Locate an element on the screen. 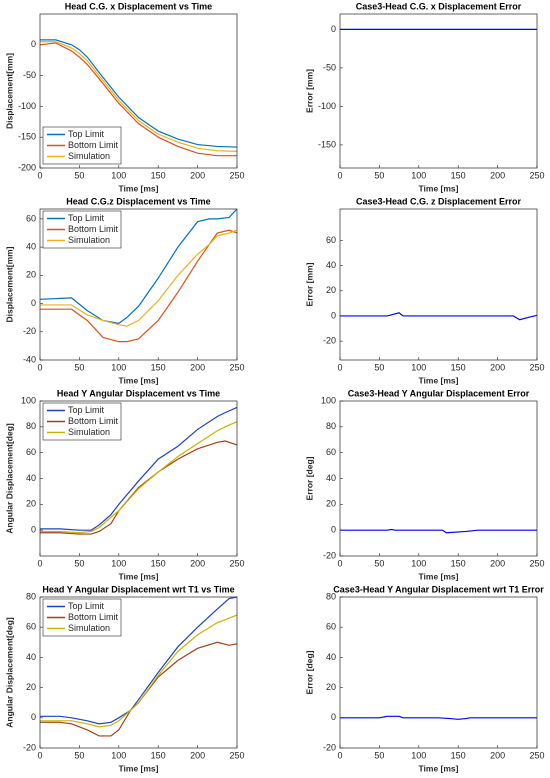 This screenshot has height=778, width=550. y-axis-label: Error [deg] is located at coordinates (309, 478).